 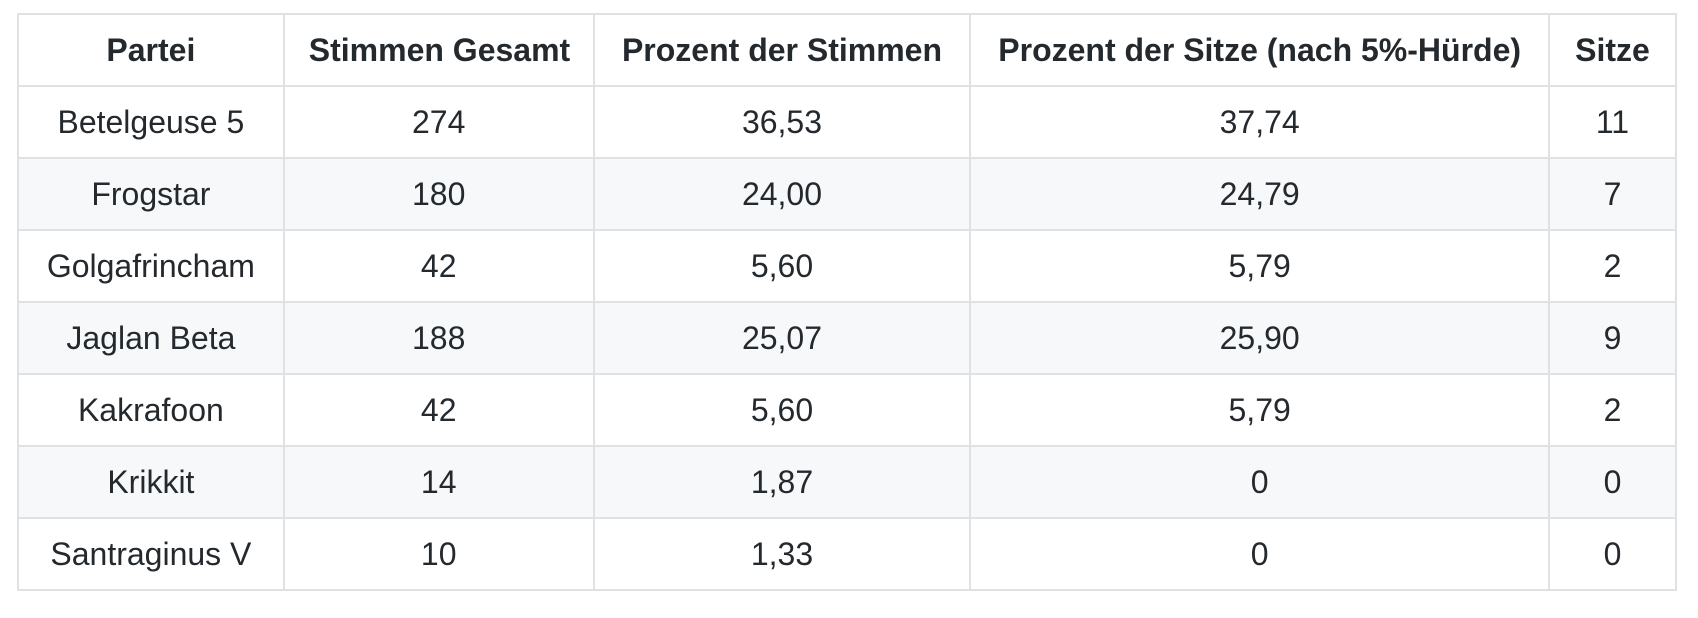 I want to click on table-row: Jaglan Beta 188 25,07 25,90 9, so click(x=847, y=338).